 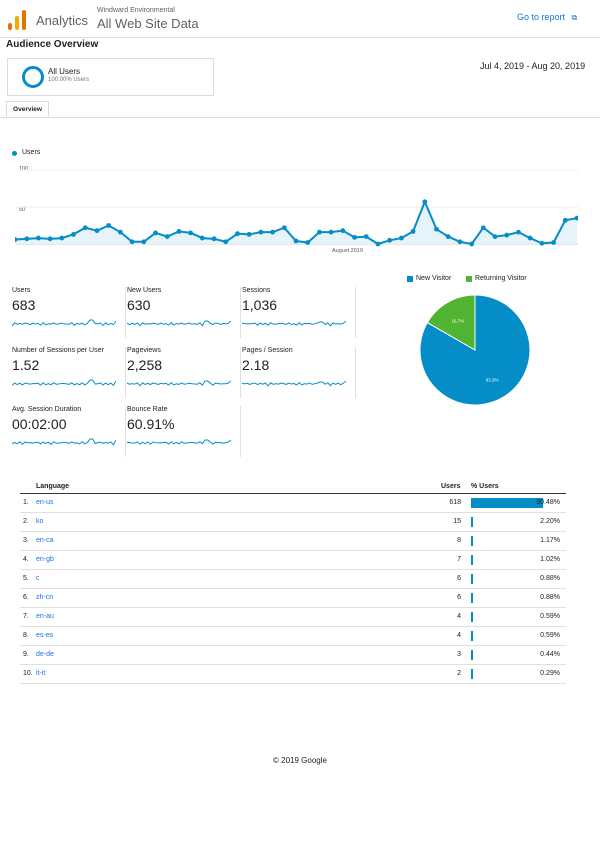 What do you see at coordinates (459, 654) in the screenshot?
I see `users-count: 3` at bounding box center [459, 654].